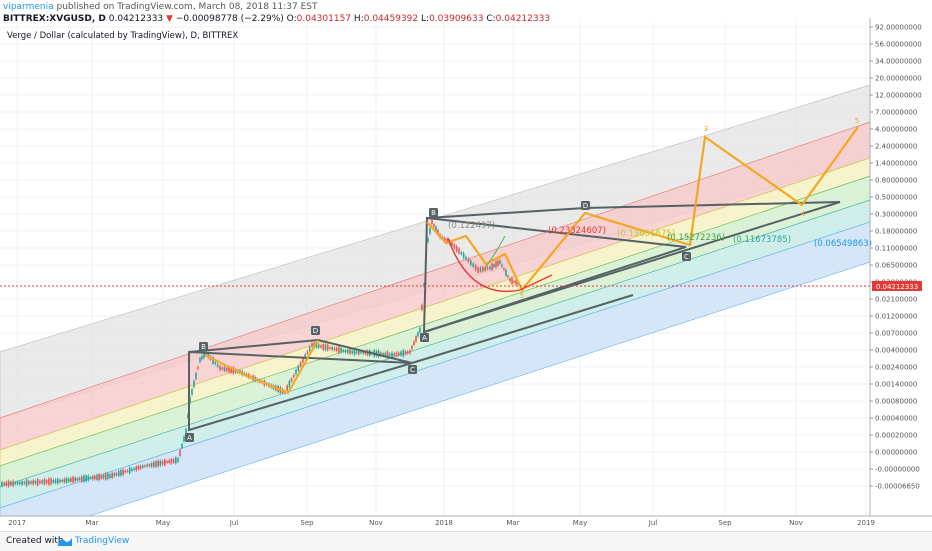 This screenshot has height=551, width=932. Describe the element at coordinates (898, 79) in the screenshot. I see `y-tick-label: 20.00000000` at that location.